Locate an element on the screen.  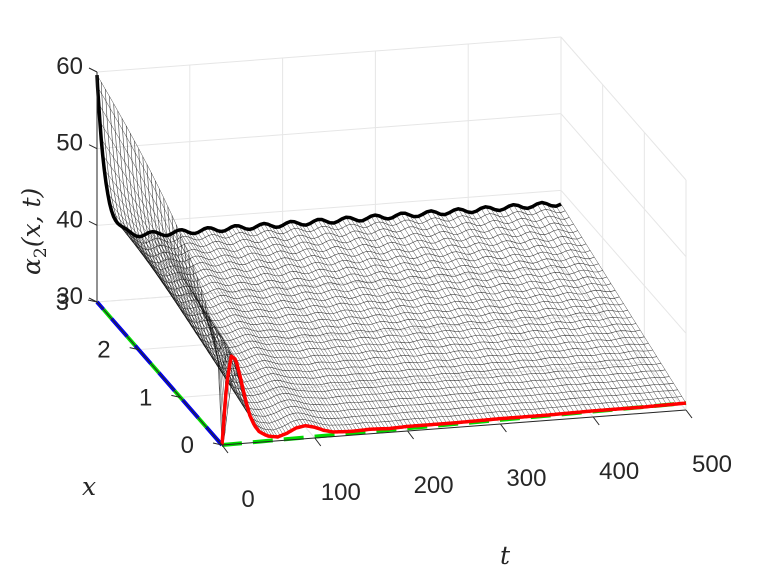
z-tick-label: 40 is located at coordinates (69, 219).